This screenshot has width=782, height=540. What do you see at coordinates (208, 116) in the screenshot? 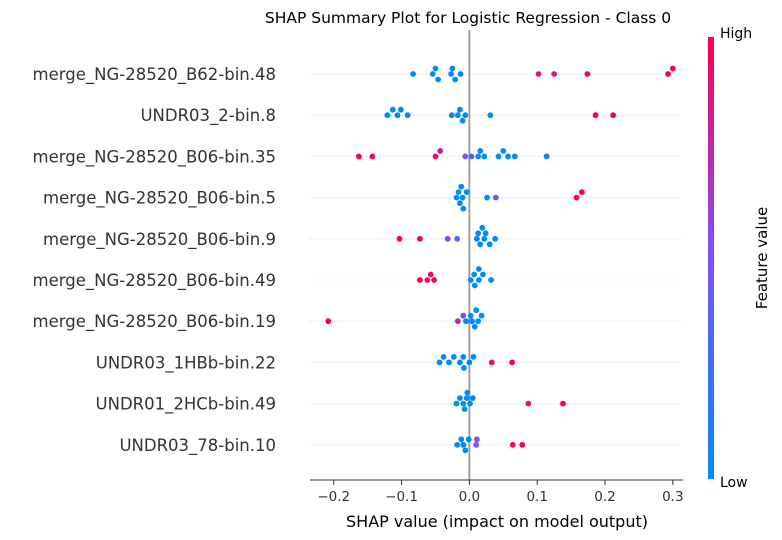
I see `feature-label: UNDR03_2-bin.8` at bounding box center [208, 116].